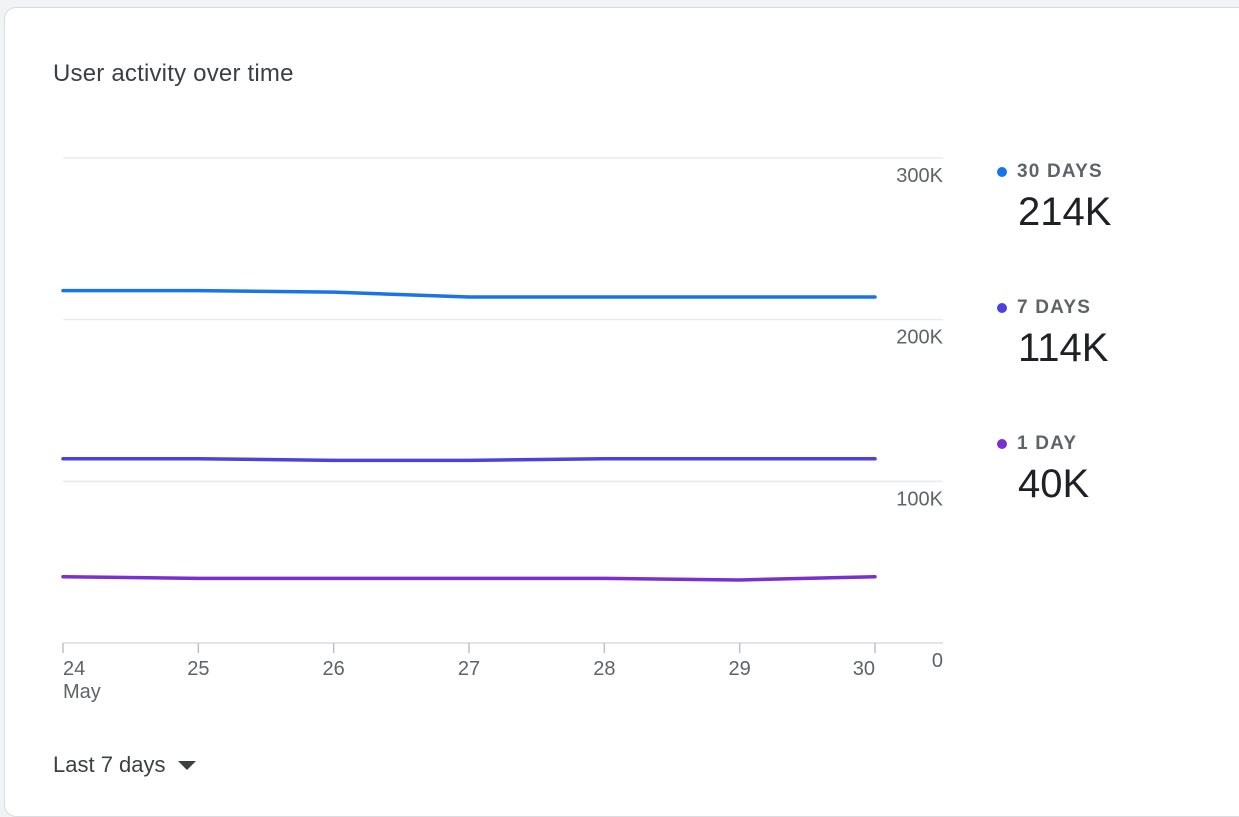  What do you see at coordinates (1065, 212) in the screenshot?
I see `legend-value: 214K` at bounding box center [1065, 212].